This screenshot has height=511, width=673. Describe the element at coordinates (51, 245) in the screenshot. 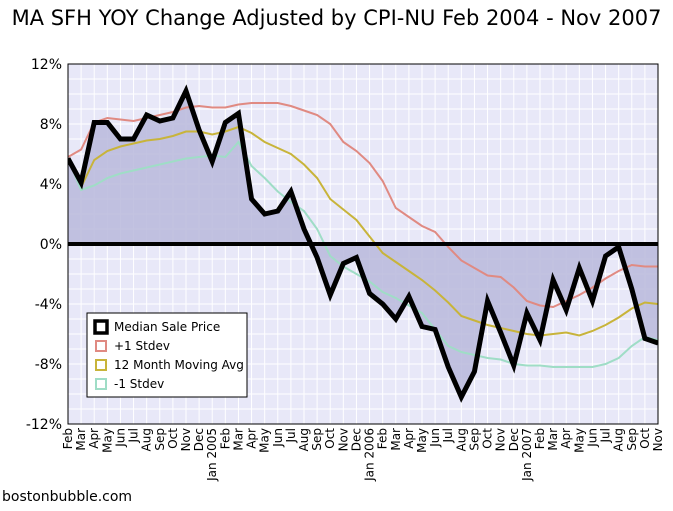

I see `y-tick-label: 0%` at that location.